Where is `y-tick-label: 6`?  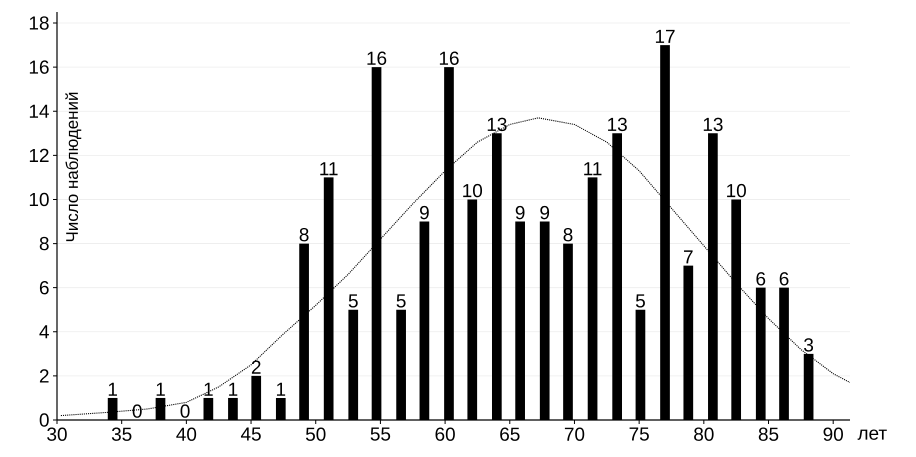
y-tick-label: 6 is located at coordinates (44, 287).